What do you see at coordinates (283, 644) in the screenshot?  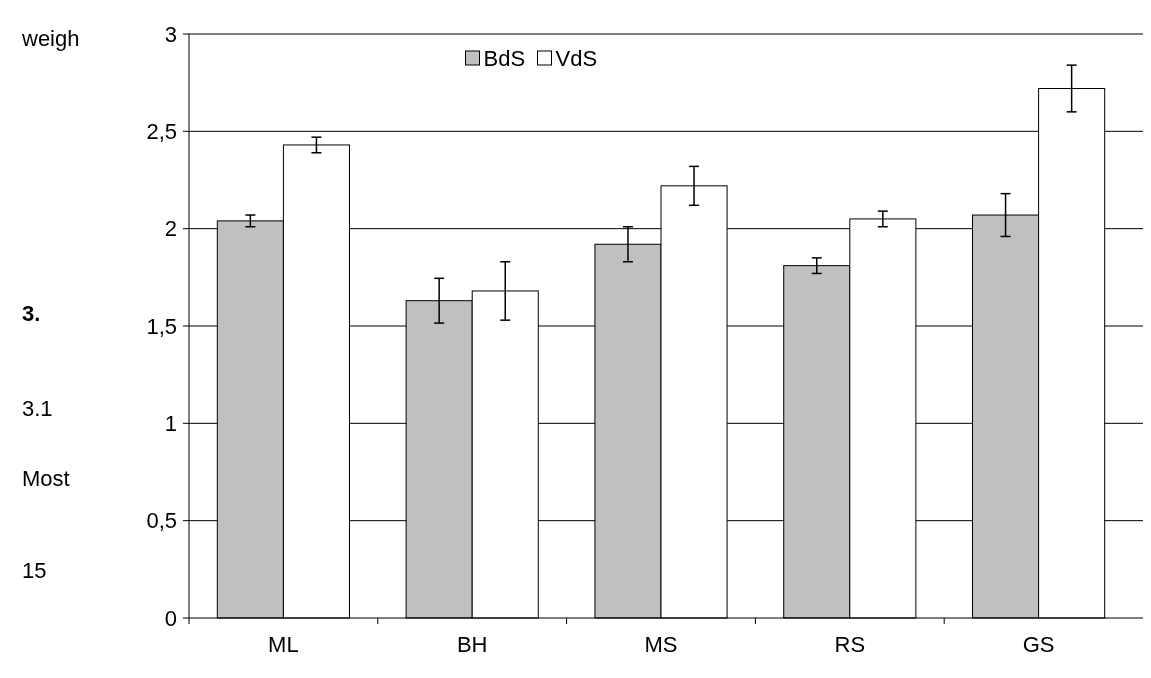 I see `x-tick-label: ML` at bounding box center [283, 644].